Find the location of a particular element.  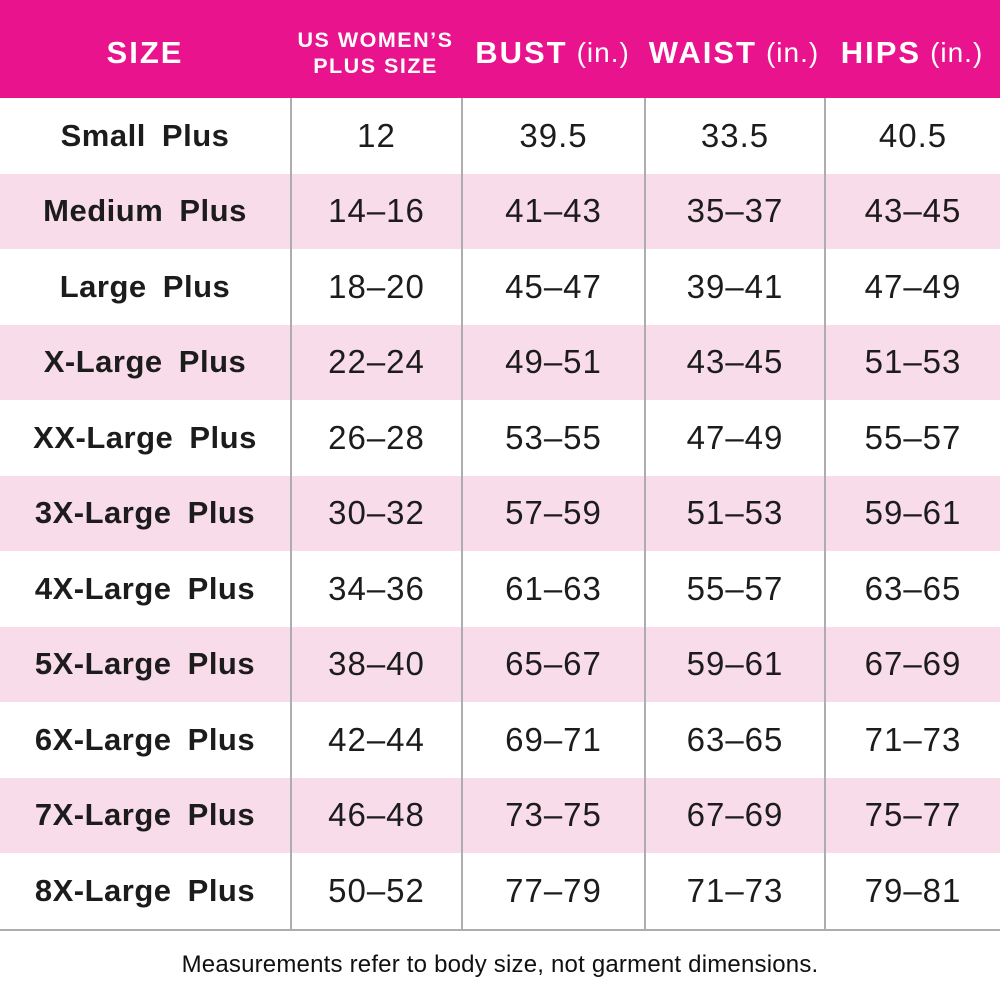

value-cell: 45–47 is located at coordinates (552, 287).